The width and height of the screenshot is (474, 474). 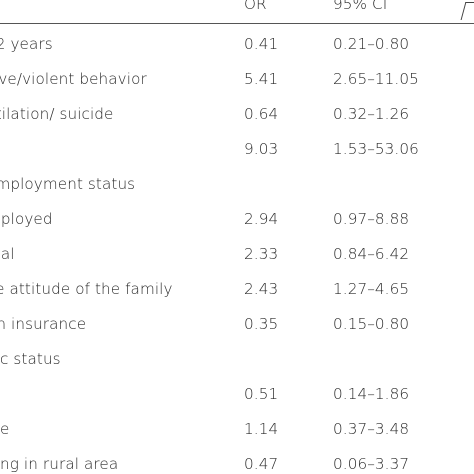 I want to click on row-or: 0.47, so click(x=261, y=464).